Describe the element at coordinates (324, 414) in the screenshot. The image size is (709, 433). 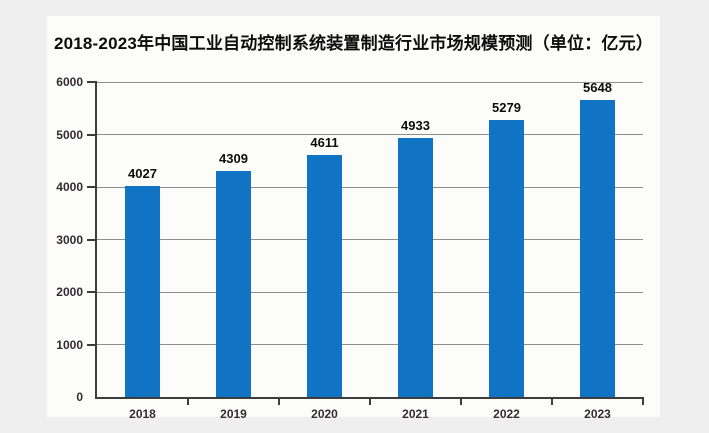
I see `x-axis-label-2020: 2020` at that location.